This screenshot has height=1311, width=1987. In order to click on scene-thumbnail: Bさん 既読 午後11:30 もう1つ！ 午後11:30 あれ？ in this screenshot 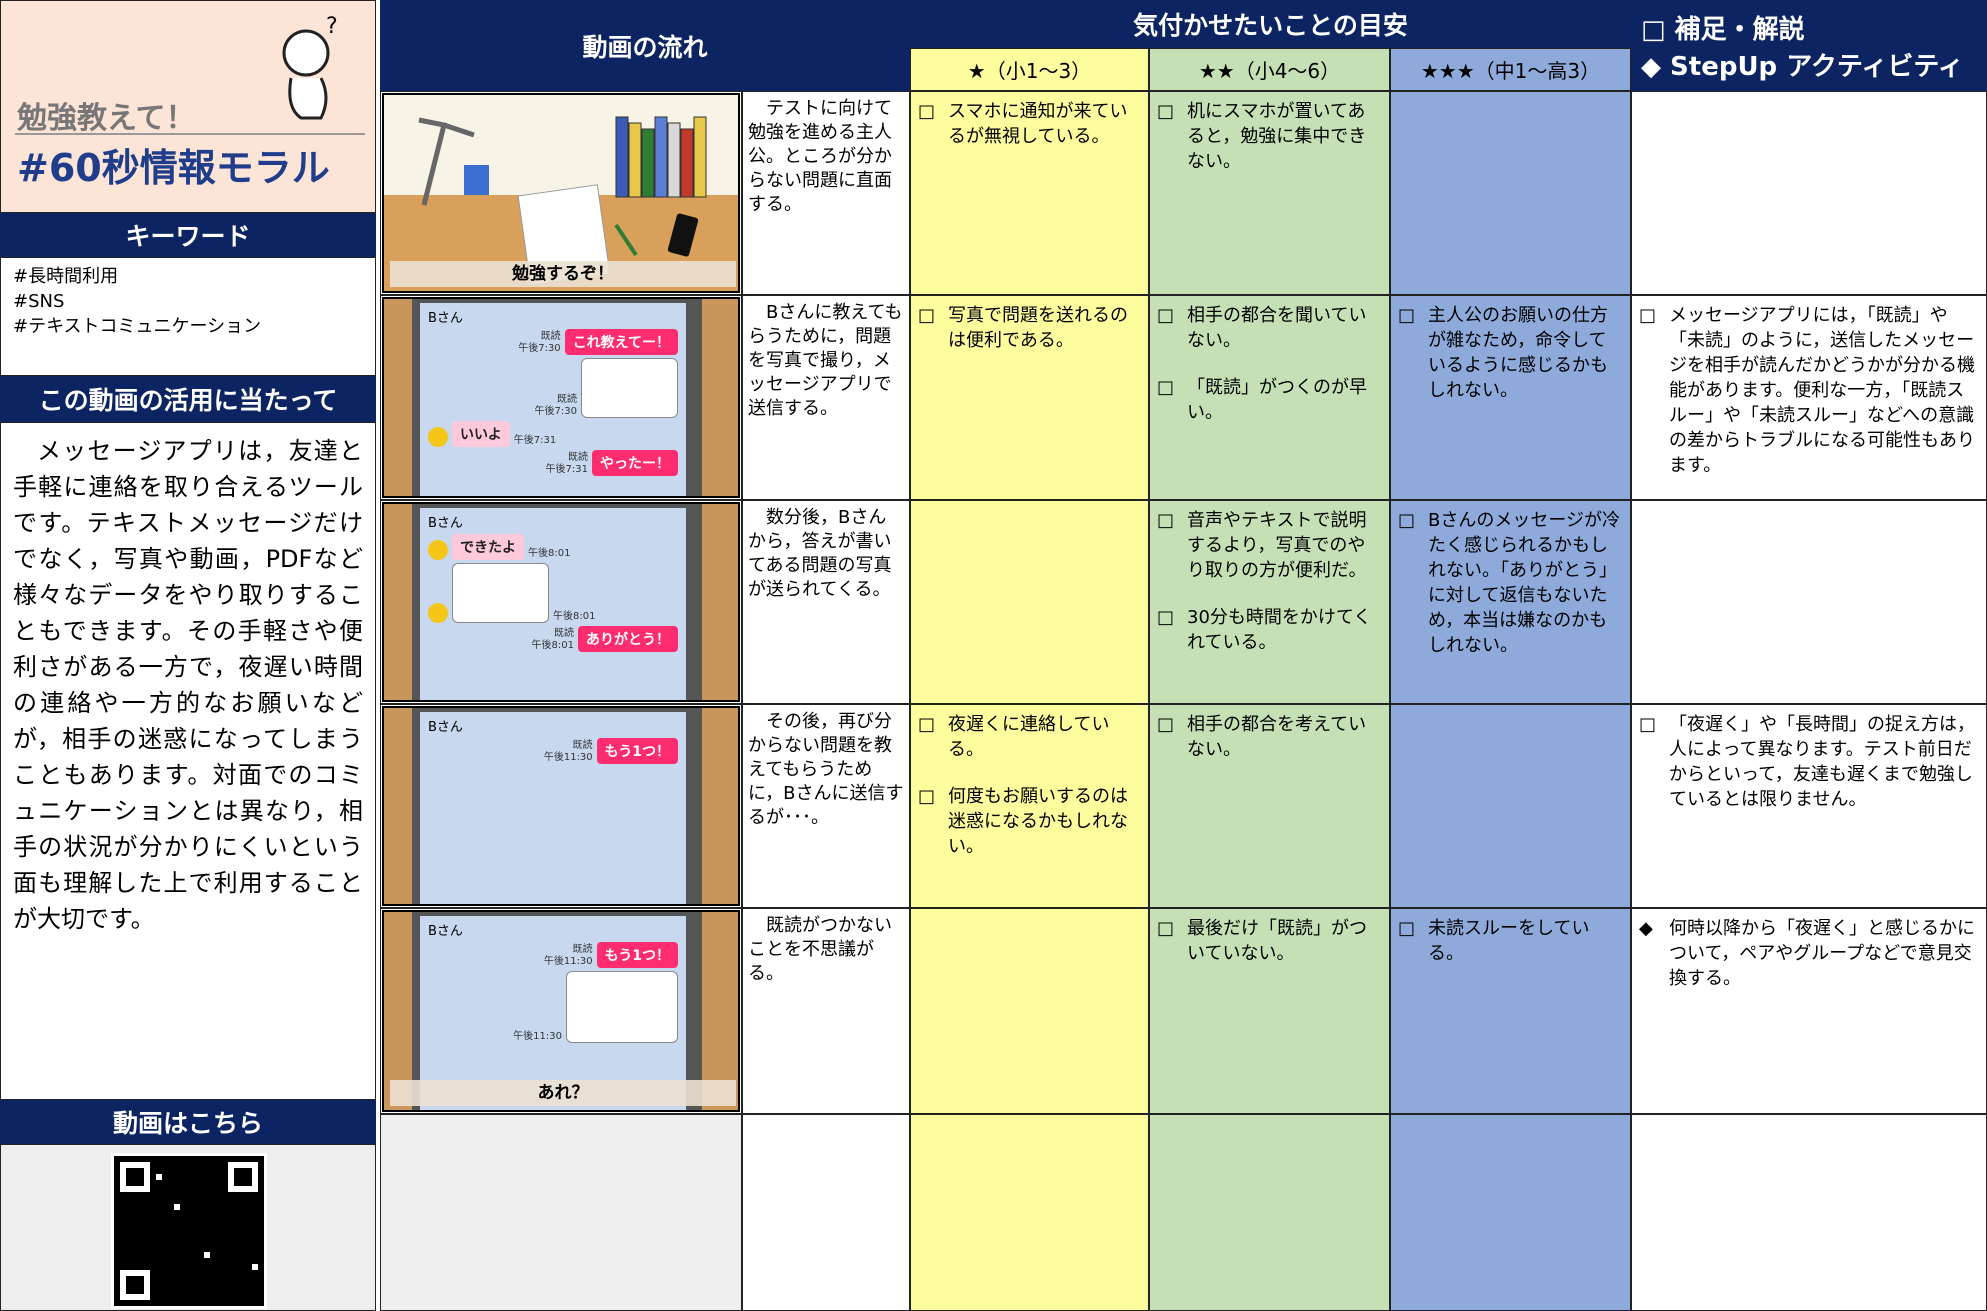, I will do `click(561, 1011)`.